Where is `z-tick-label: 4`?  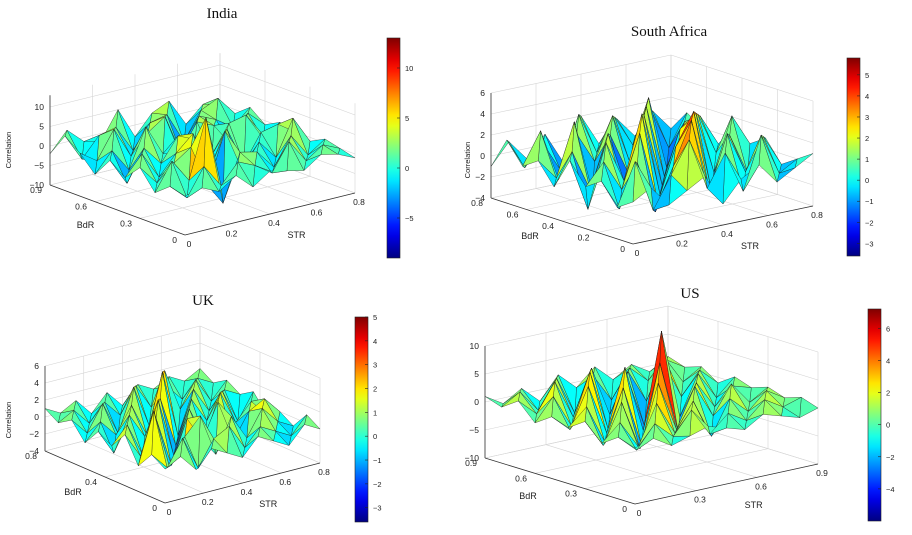
z-tick-label: 4 is located at coordinates (36, 383).